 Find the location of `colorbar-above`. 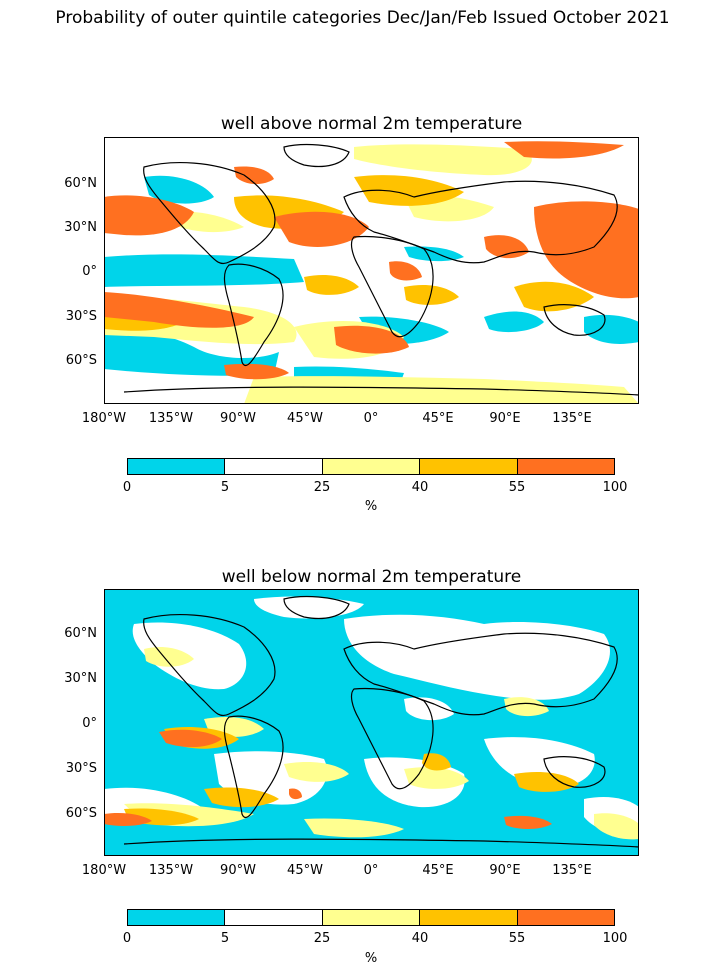

colorbar-above is located at coordinates (371, 466).